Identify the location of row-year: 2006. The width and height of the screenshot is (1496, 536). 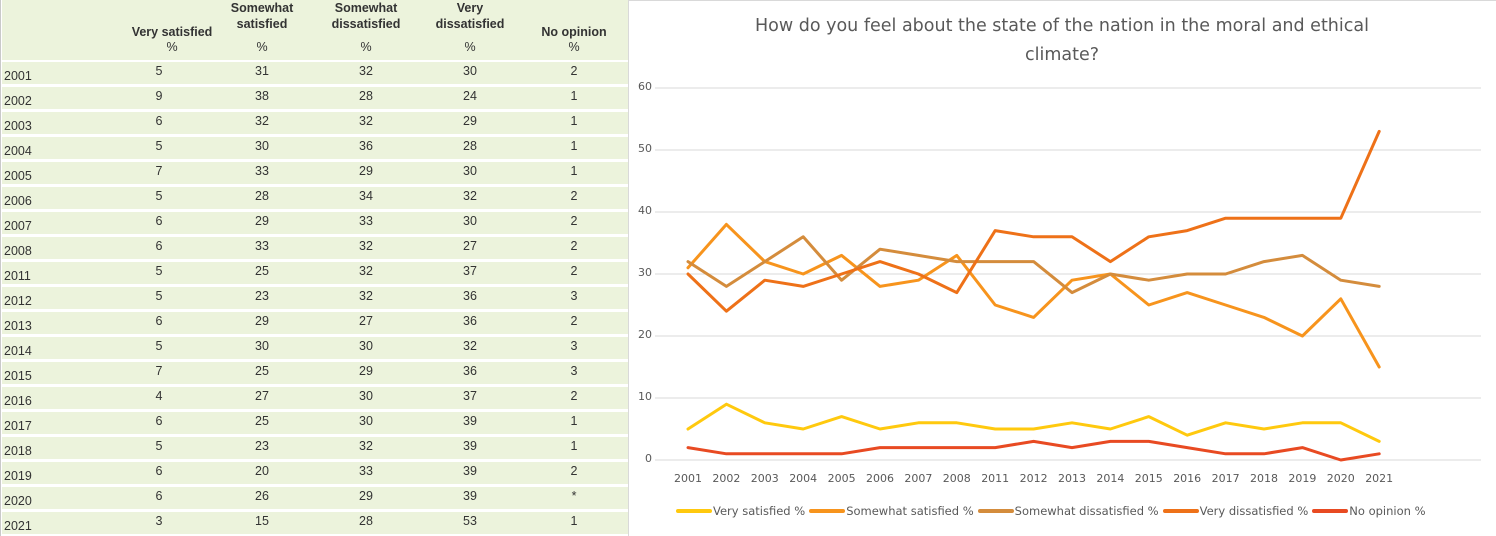
(18, 201).